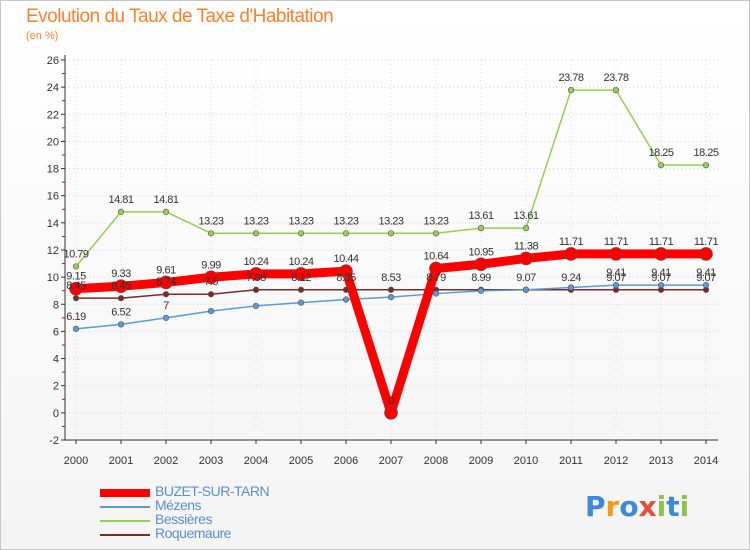 Image resolution: width=750 pixels, height=550 pixels. I want to click on data-label: 0, so click(391, 401).